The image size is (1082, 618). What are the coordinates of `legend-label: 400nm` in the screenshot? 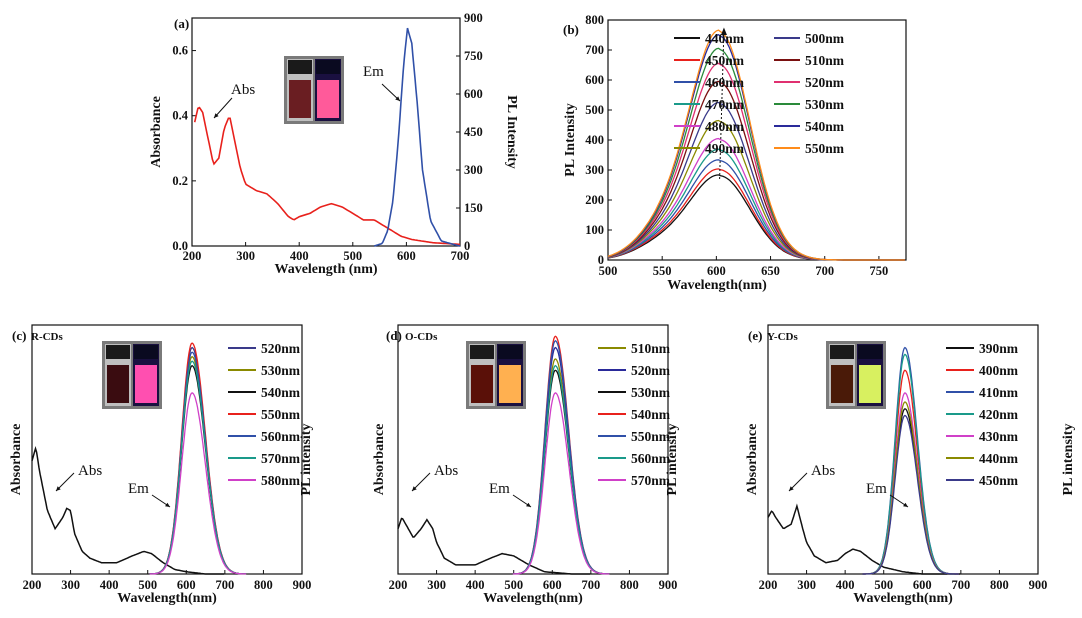 It's located at (999, 370).